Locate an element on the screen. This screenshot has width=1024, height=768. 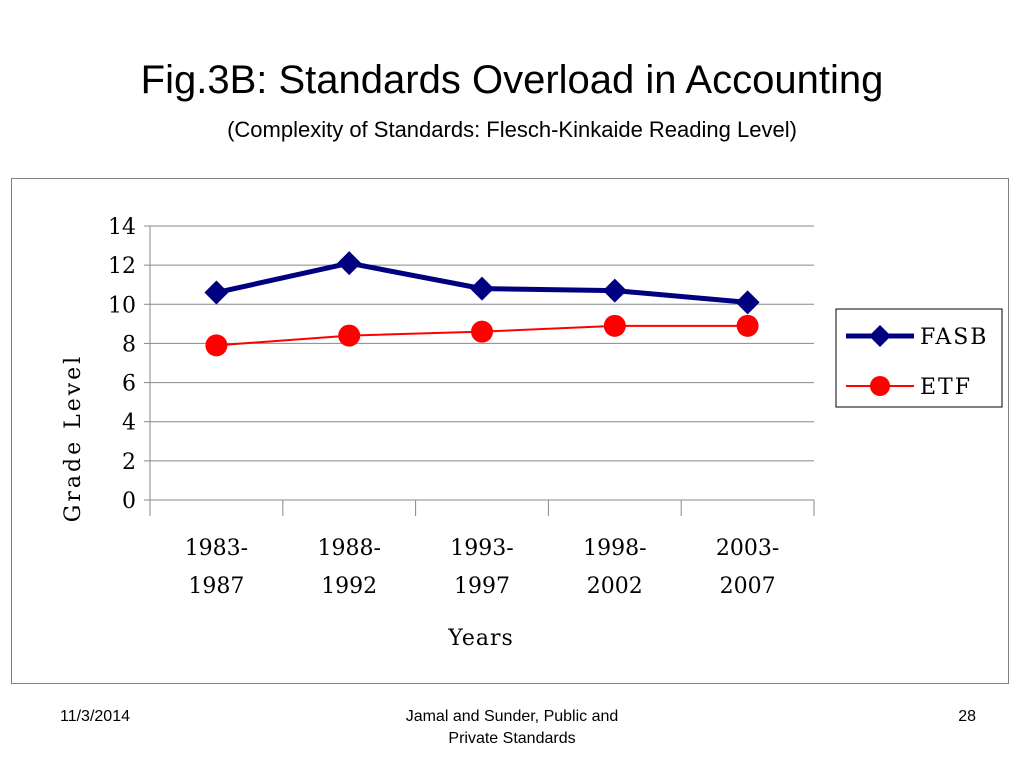
footer-date: 11/3/2014 is located at coordinates (95, 716).